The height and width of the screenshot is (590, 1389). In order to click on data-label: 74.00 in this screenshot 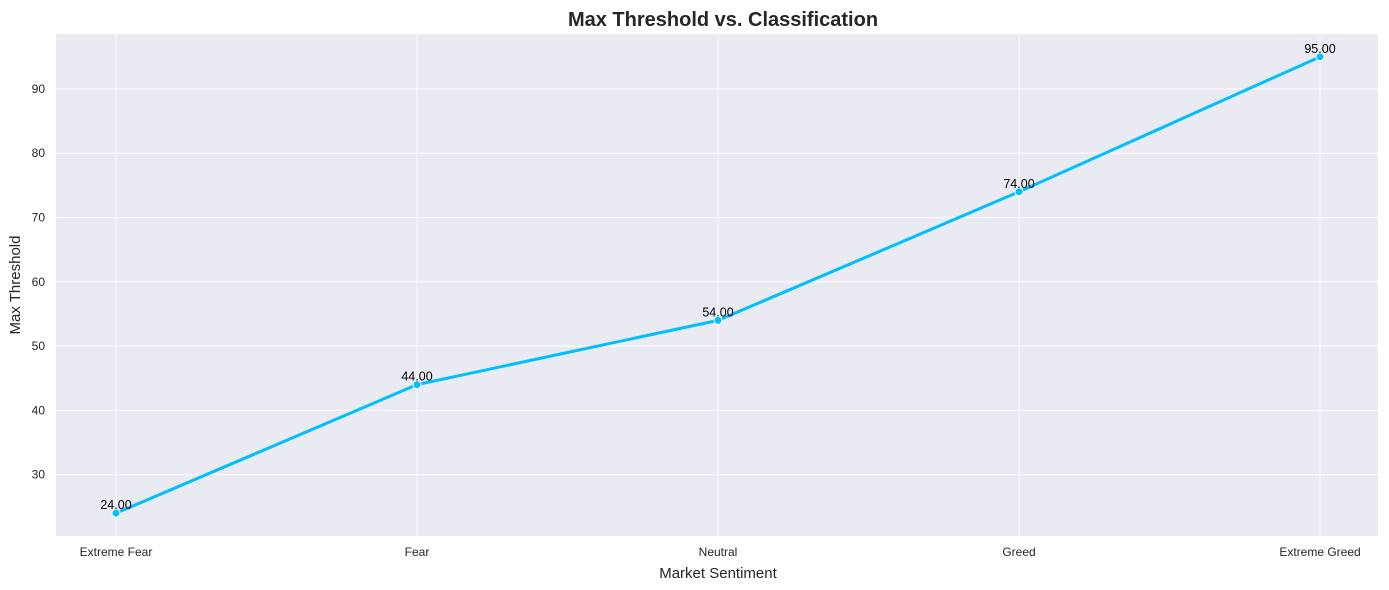, I will do `click(1018, 184)`.